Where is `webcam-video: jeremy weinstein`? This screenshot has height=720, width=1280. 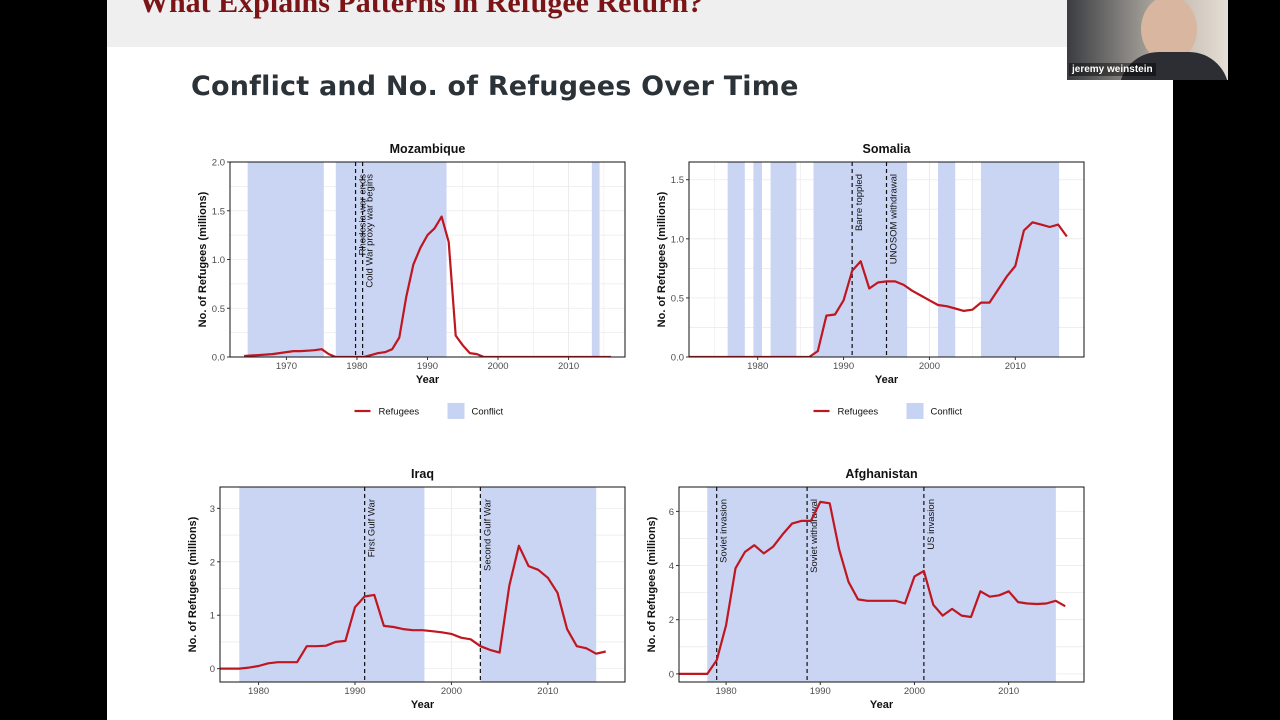
webcam-video: jeremy weinstein is located at coordinates (1147, 40).